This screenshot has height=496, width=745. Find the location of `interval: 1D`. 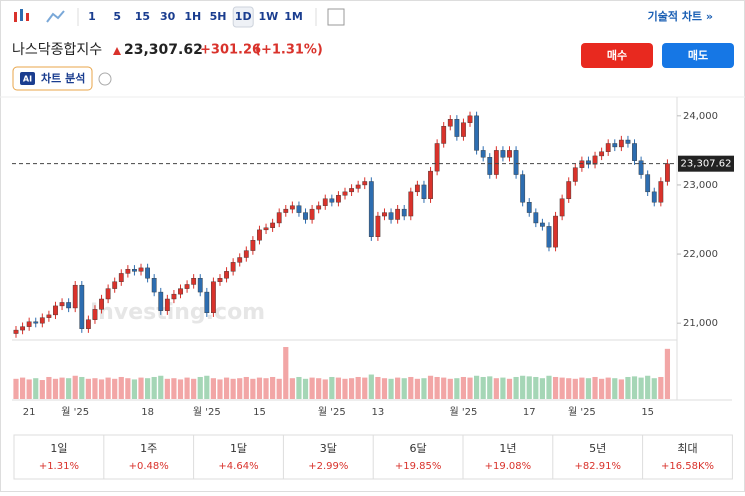

interval: 1D is located at coordinates (243, 16).